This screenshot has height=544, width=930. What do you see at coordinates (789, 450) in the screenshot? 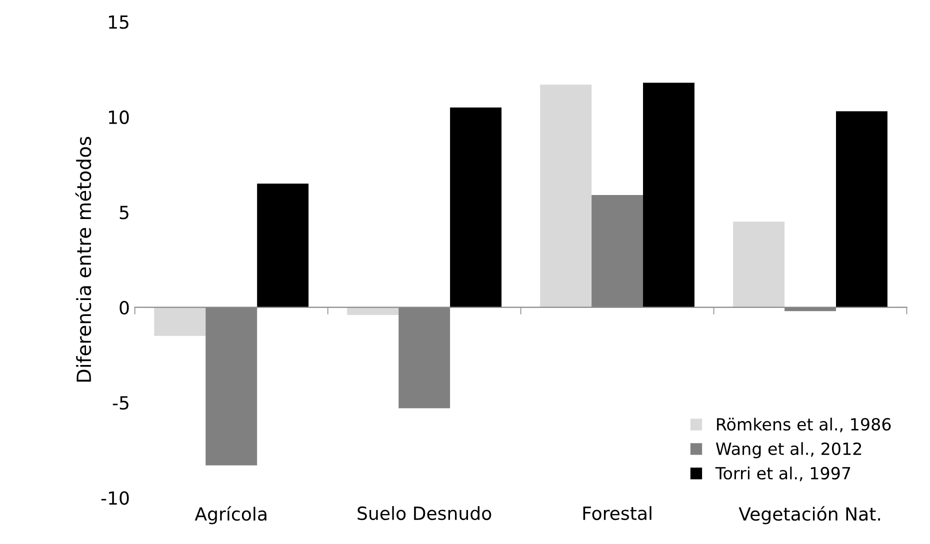
I see `legend-label: Wang et al., 2012` at bounding box center [789, 450].